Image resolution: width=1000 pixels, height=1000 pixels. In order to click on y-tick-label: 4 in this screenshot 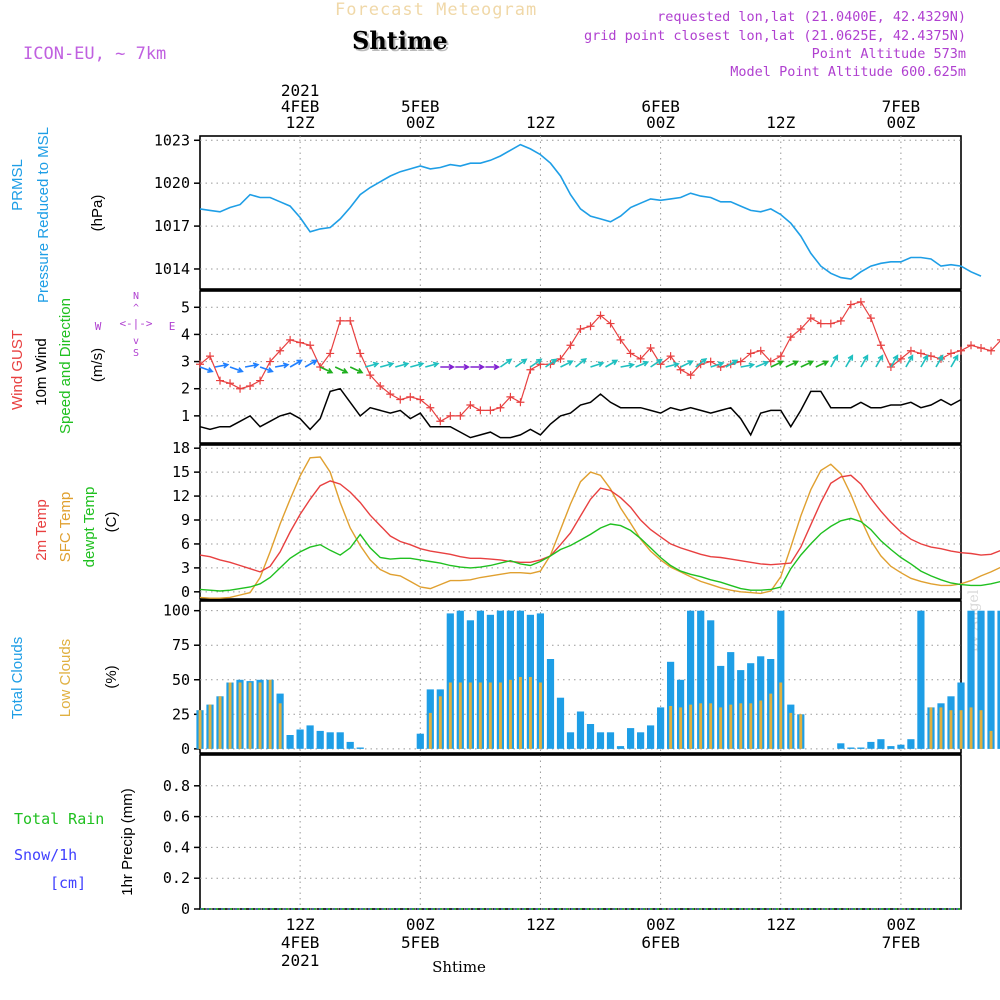, I will do `click(185, 334)`.